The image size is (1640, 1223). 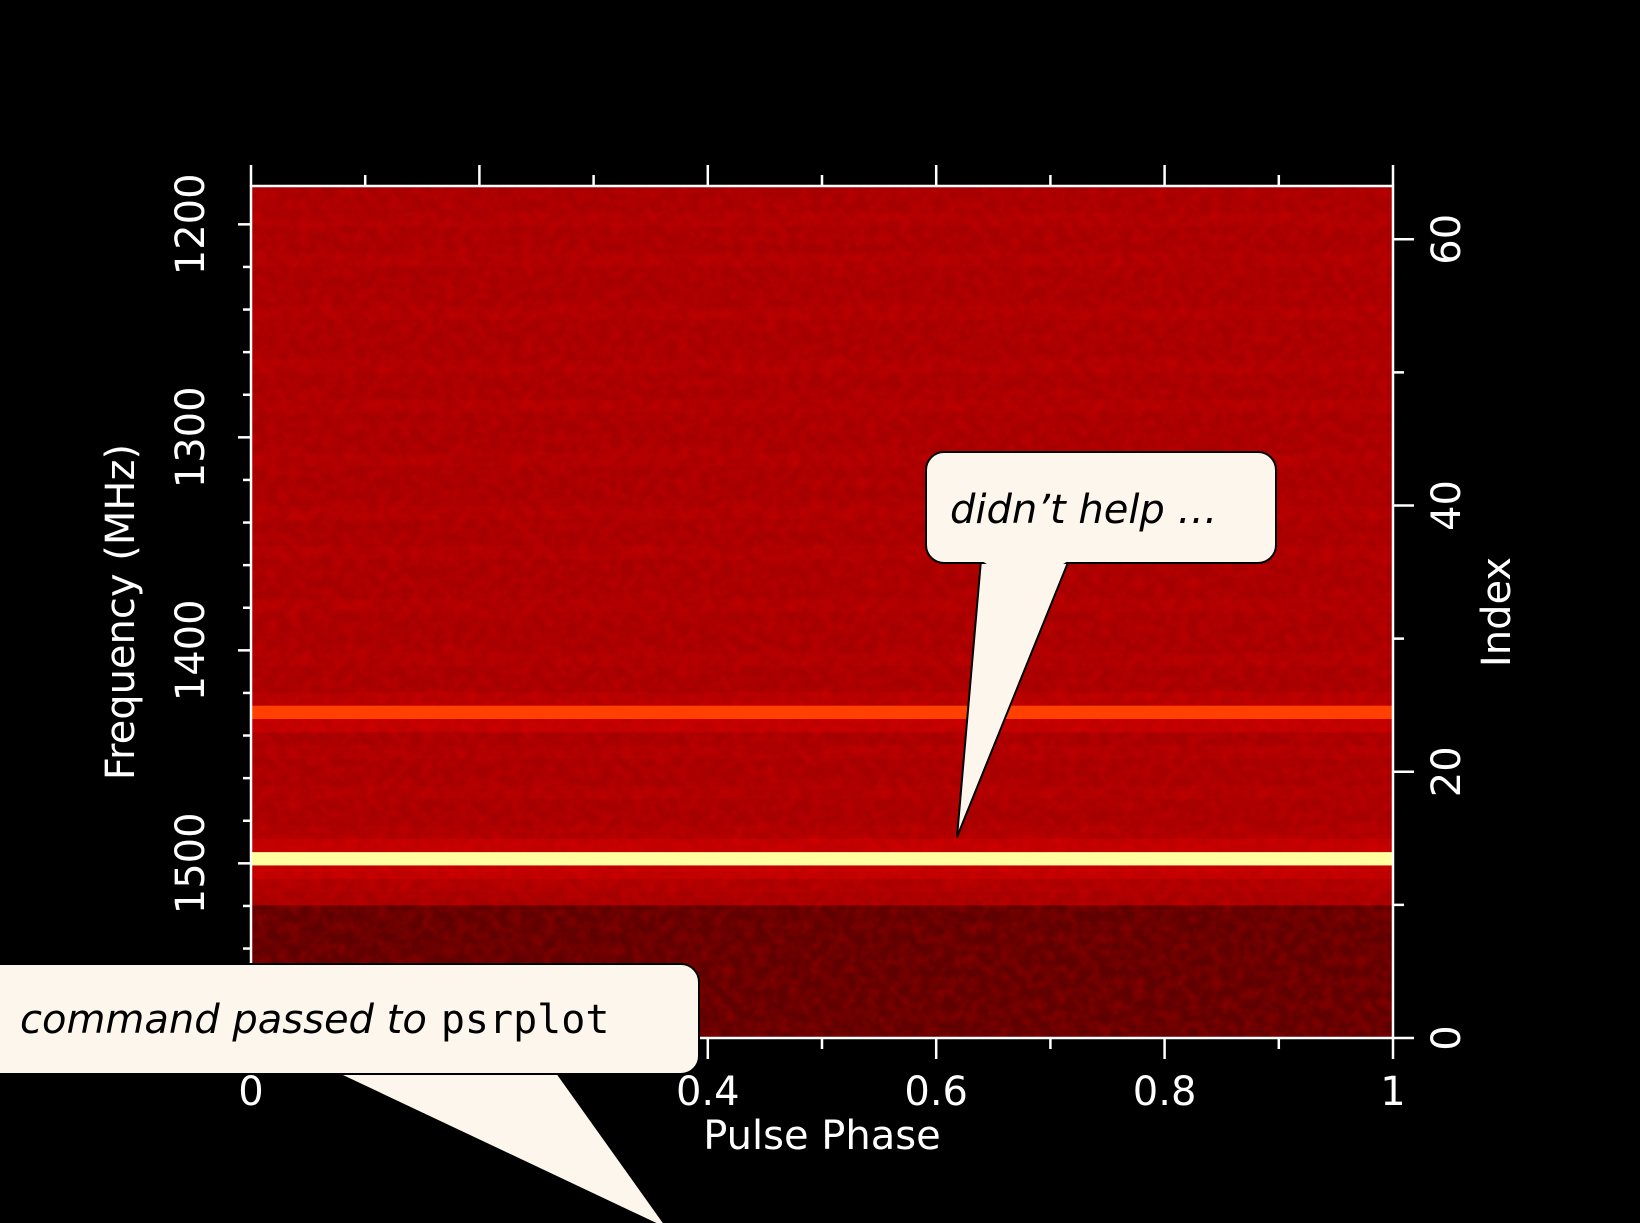 I want to click on x-tick-label: 0.4, so click(x=708, y=1092).